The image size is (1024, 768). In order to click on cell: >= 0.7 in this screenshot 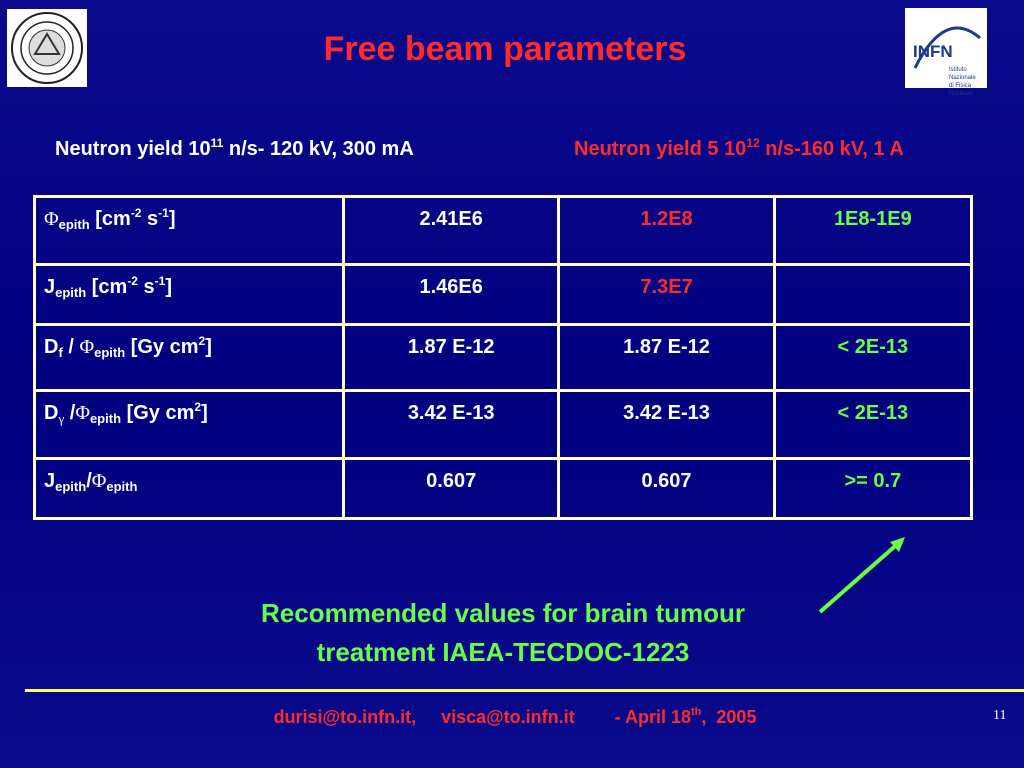, I will do `click(873, 488)`.